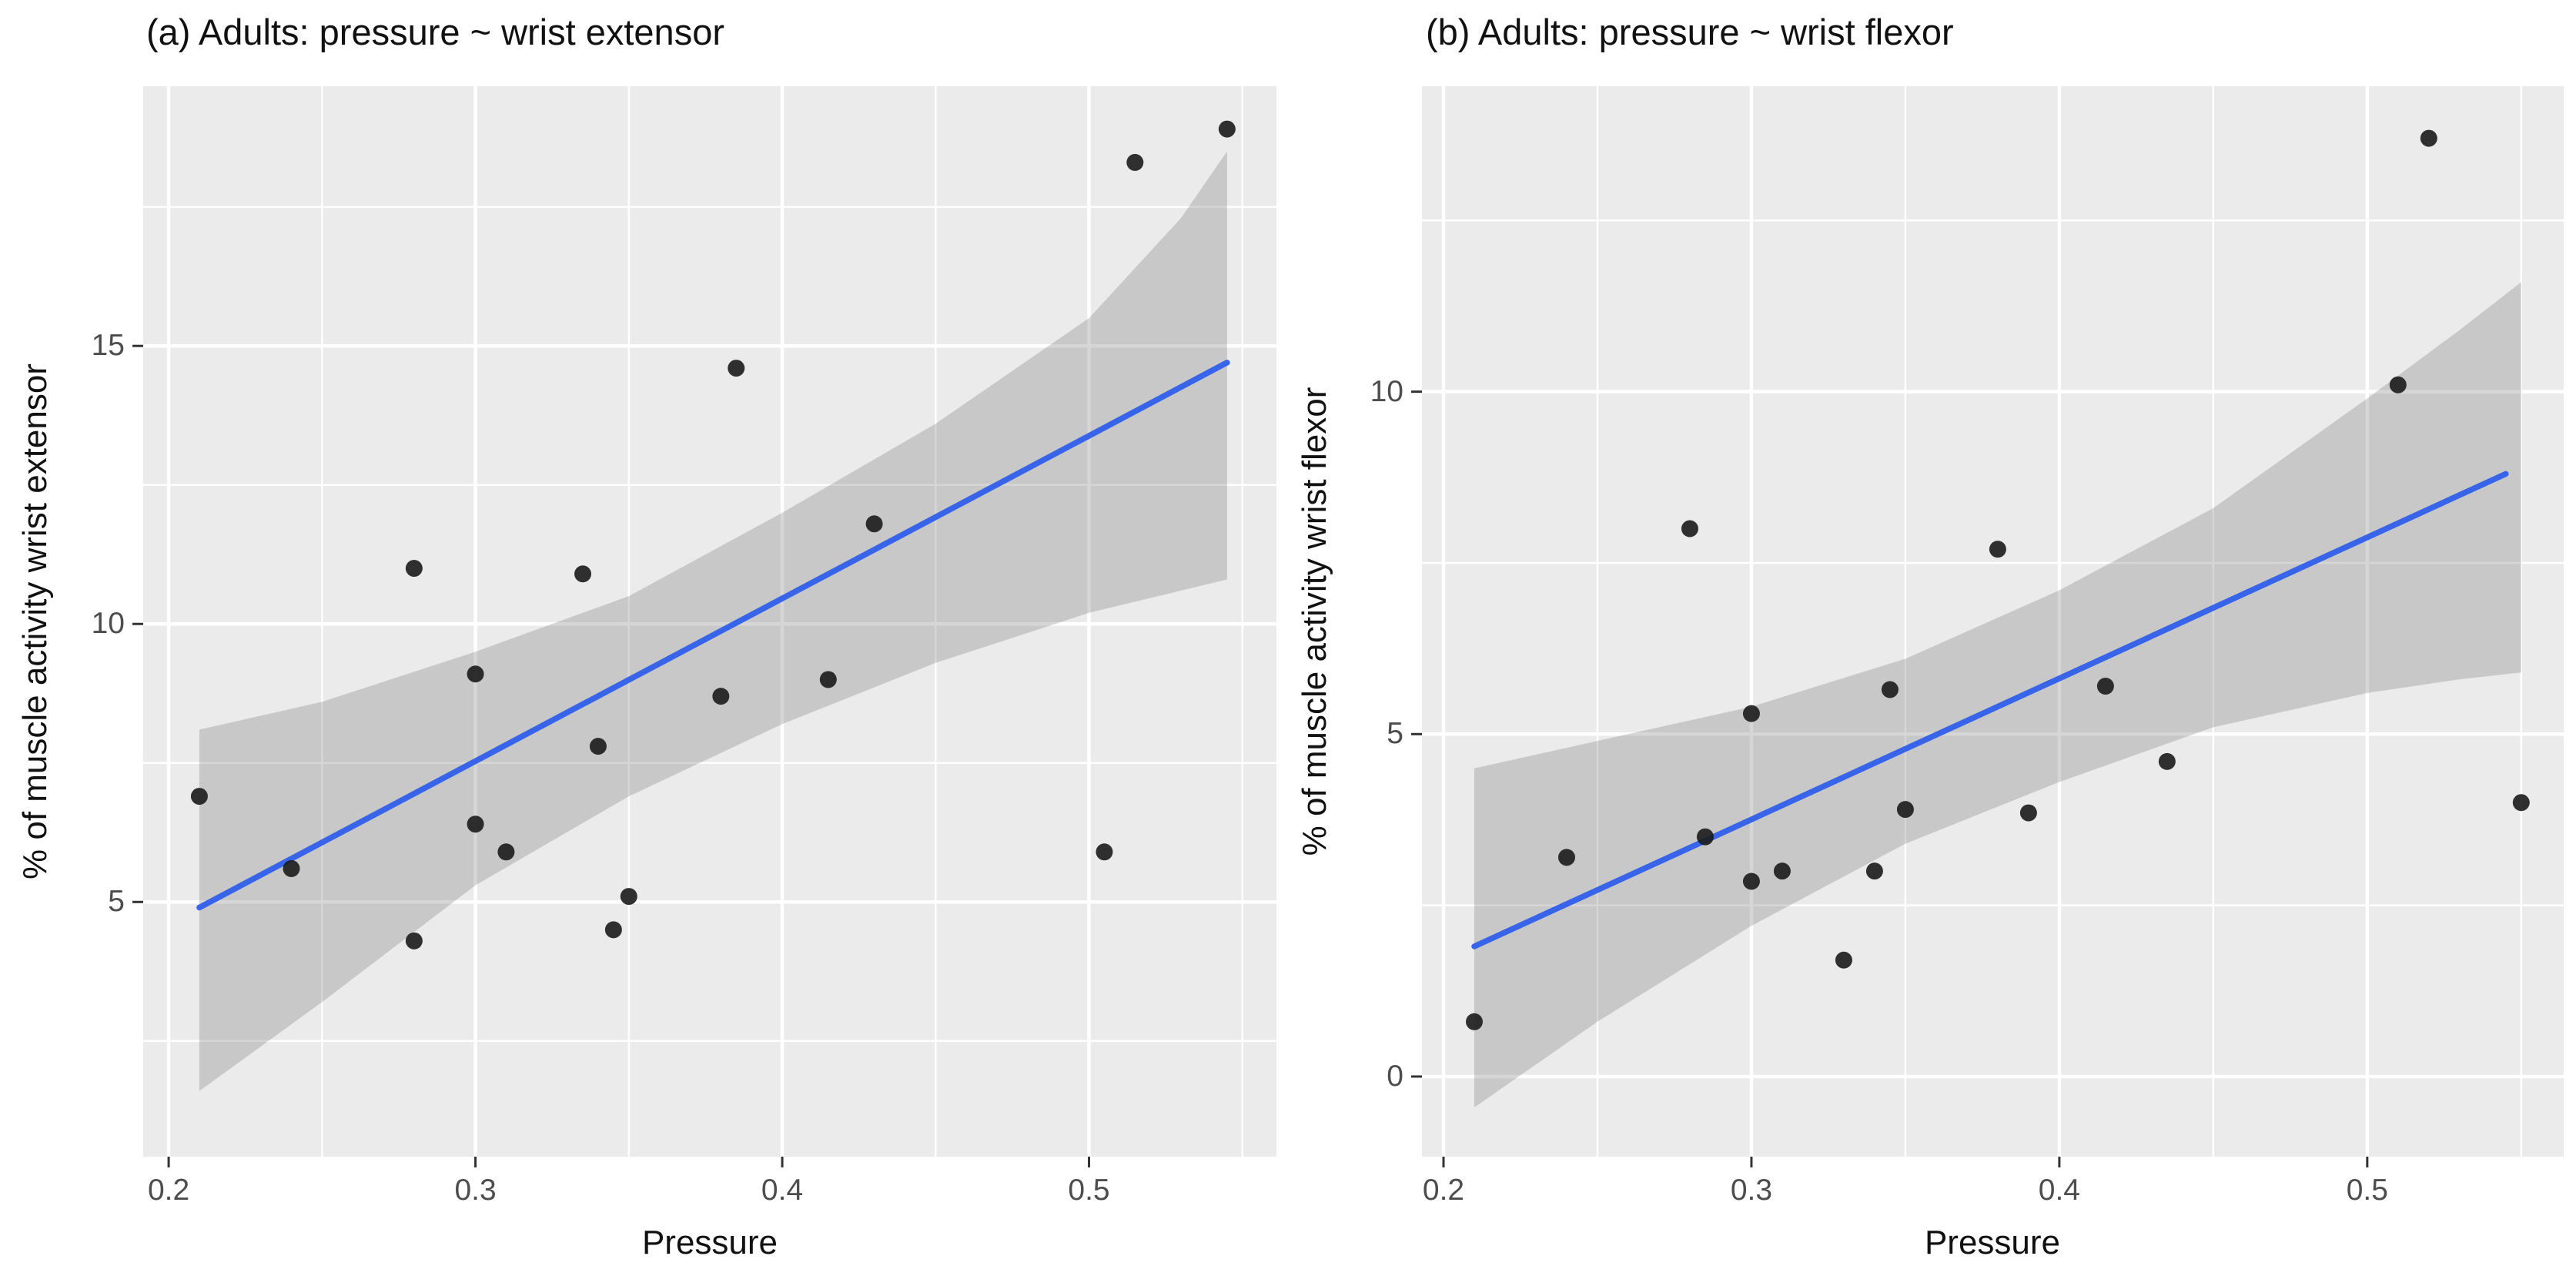 The image size is (2576, 1266). Describe the element at coordinates (435, 32) in the screenshot. I see `panel-a-title: (a) Adults: pressure ~ wrist extensor` at that location.